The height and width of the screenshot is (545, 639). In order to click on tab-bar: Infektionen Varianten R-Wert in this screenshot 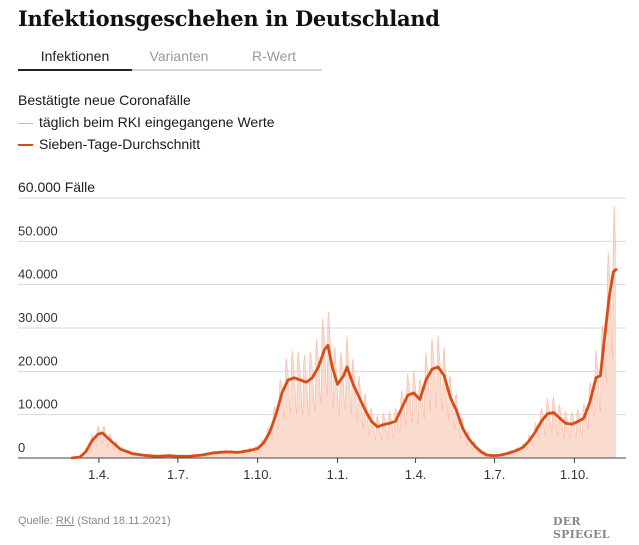, I will do `click(170, 57)`.